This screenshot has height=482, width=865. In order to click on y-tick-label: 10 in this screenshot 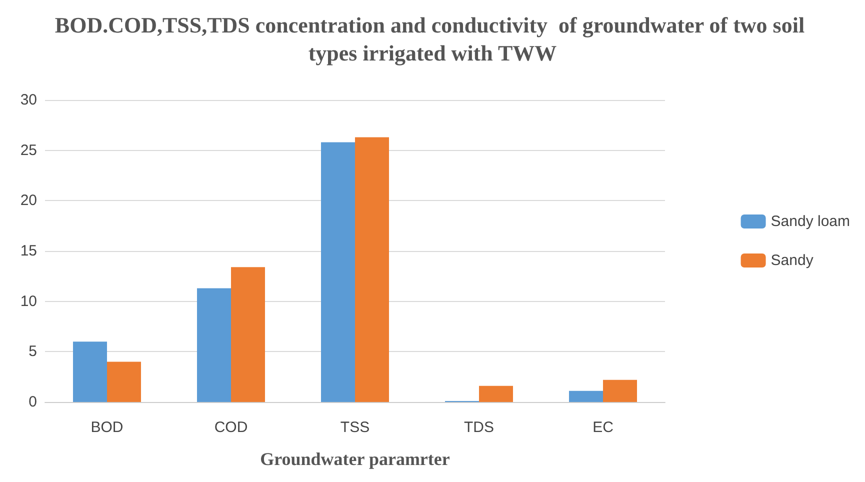, I will do `click(28, 301)`.